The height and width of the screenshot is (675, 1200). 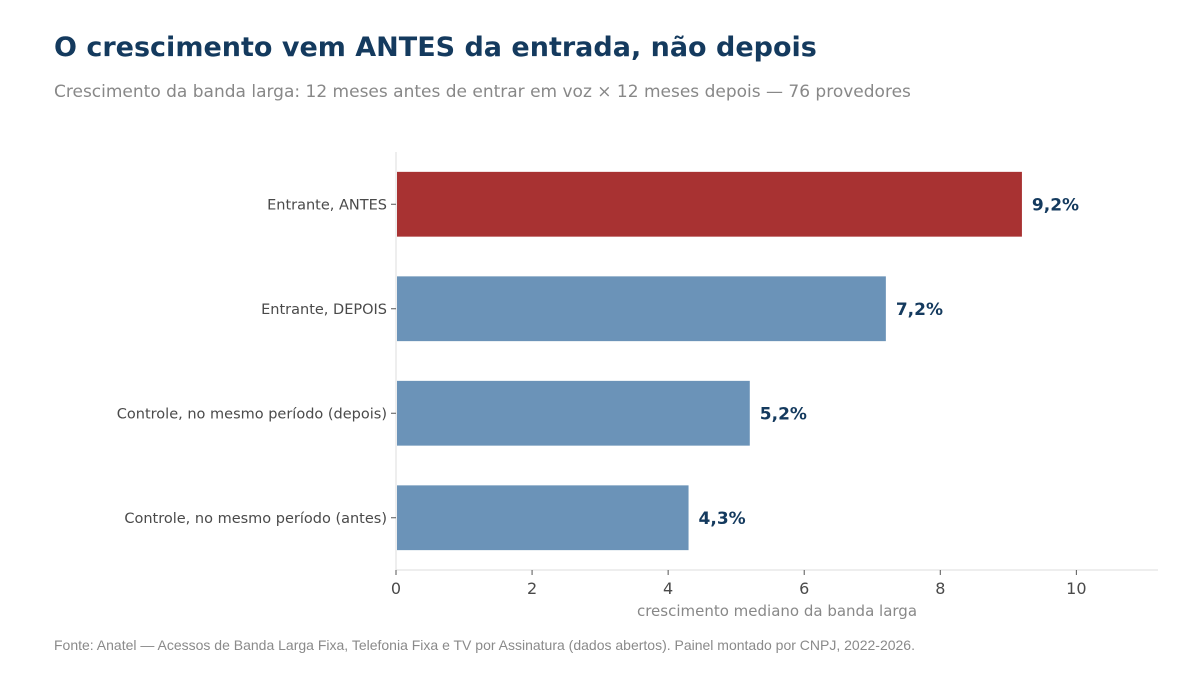 What do you see at coordinates (252, 414) in the screenshot?
I see `category-label: Controle, no mesmo período (depois)` at bounding box center [252, 414].